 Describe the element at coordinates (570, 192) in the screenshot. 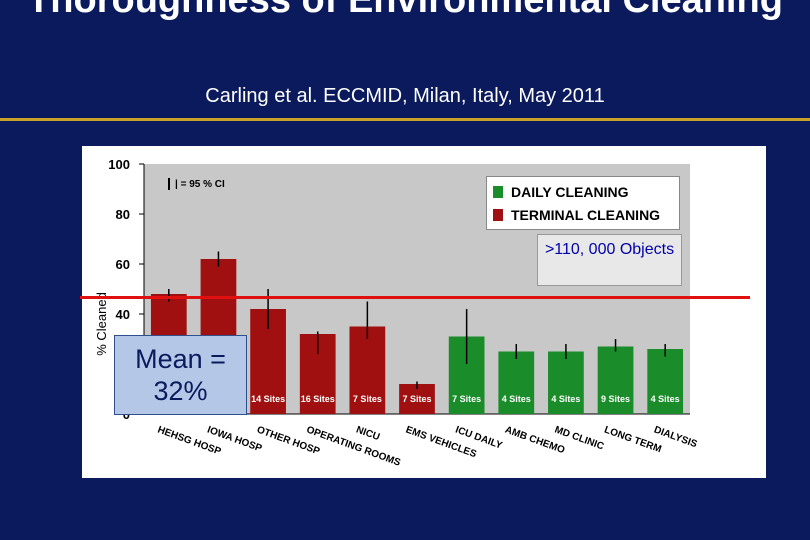

I see `legend-label-daily: DAILY CLEANING` at that location.